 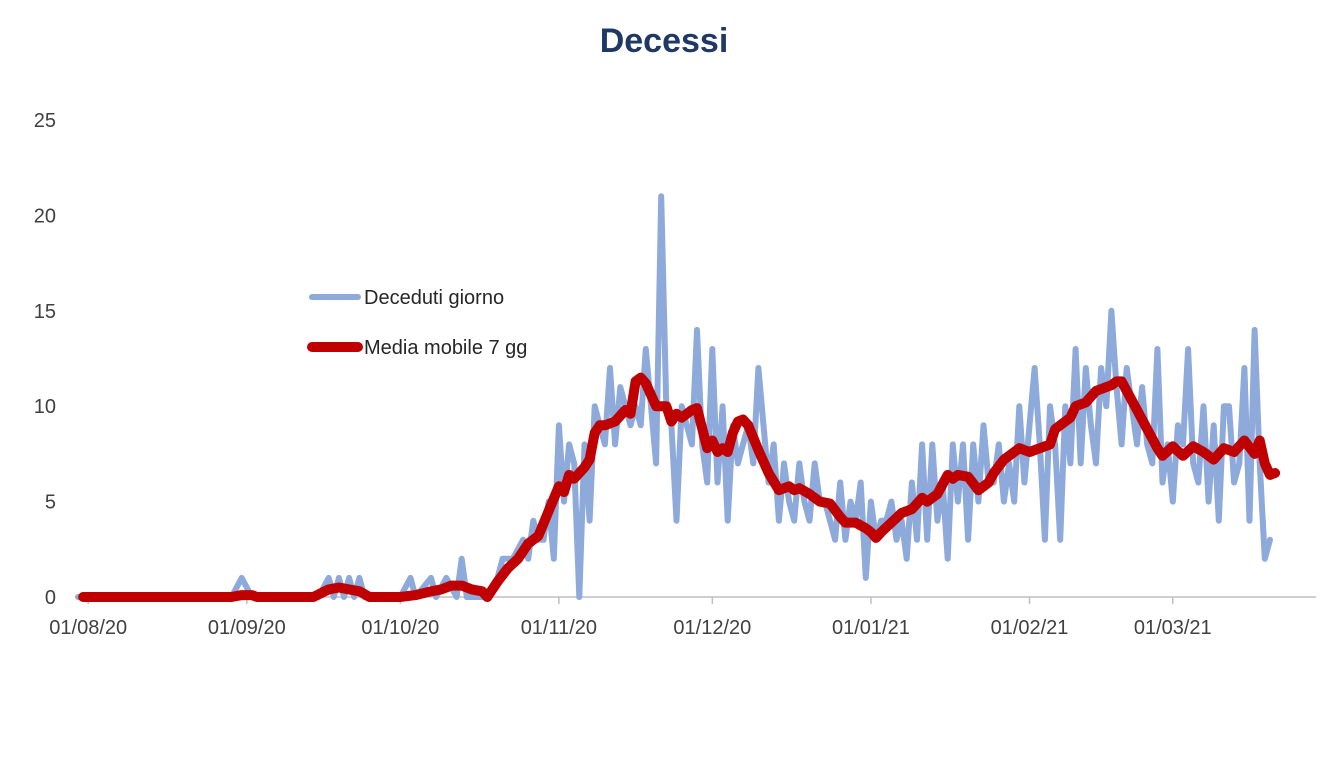 What do you see at coordinates (559, 628) in the screenshot?
I see `x-tick-label: 01/11/20` at bounding box center [559, 628].